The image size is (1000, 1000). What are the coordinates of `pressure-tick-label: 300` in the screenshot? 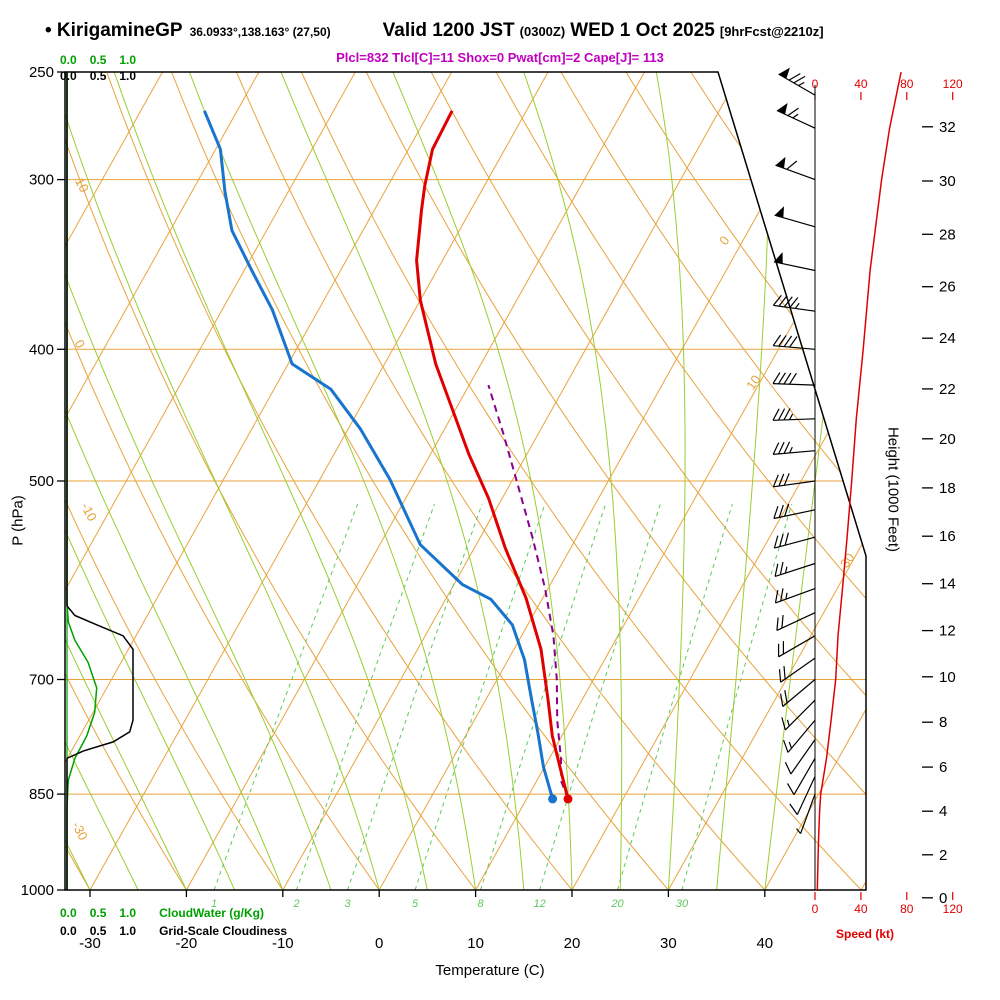 It's located at (41, 180).